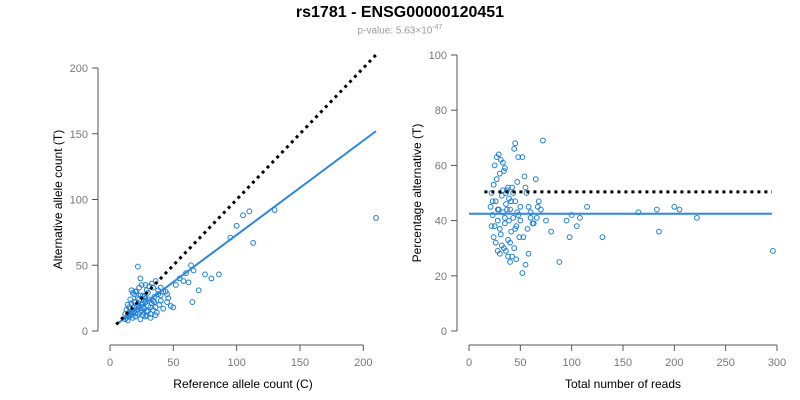 This screenshot has height=400, width=800. Describe the element at coordinates (441, 111) in the screenshot. I see `right-y-tick-label: 80` at that location.